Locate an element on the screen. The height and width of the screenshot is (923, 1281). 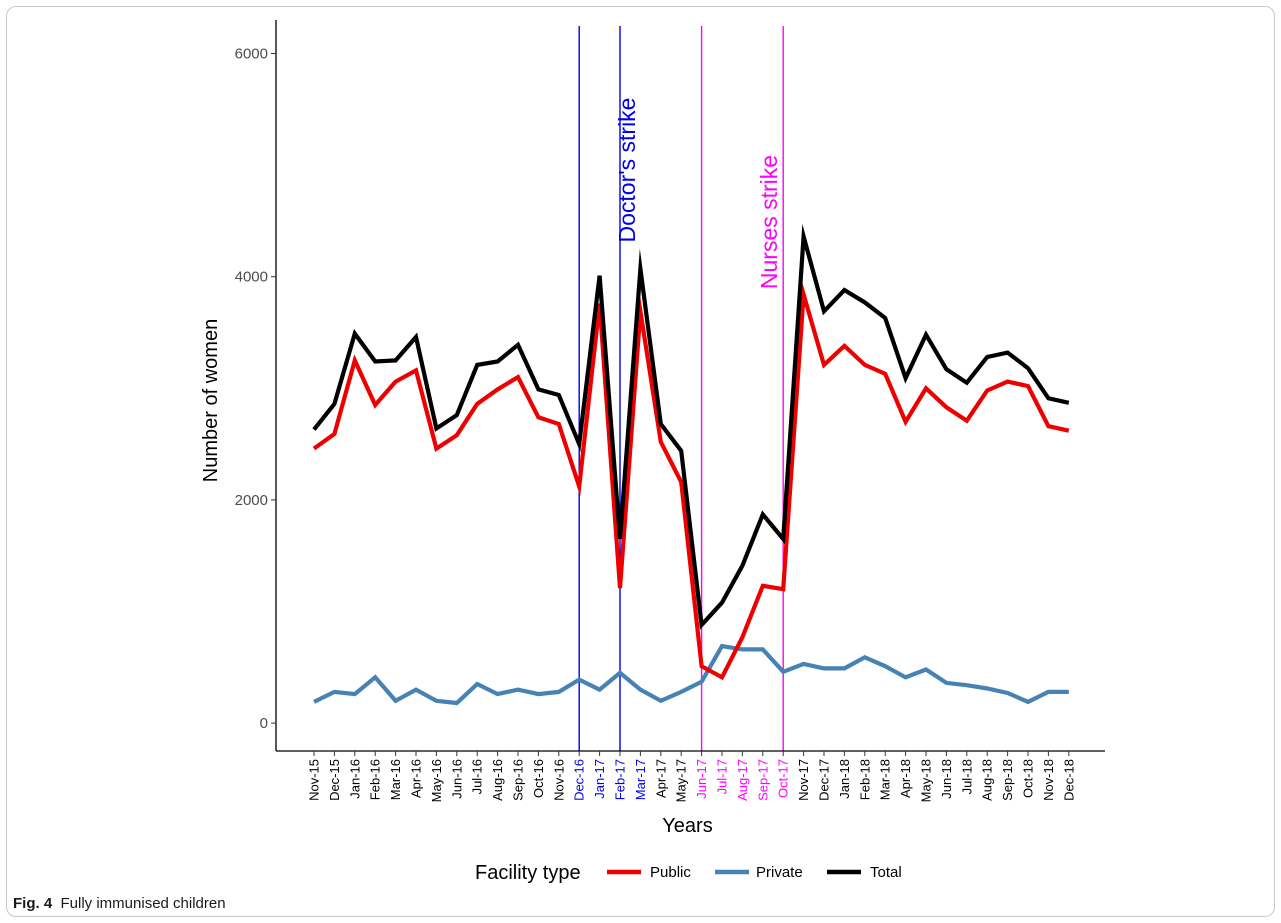
figure-caption-text: Fully immunised children is located at coordinates (143, 903).